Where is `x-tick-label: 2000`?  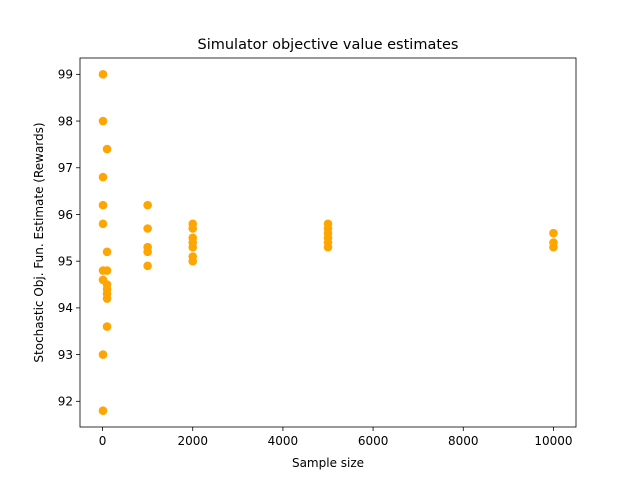
x-tick-label: 2000 is located at coordinates (192, 441).